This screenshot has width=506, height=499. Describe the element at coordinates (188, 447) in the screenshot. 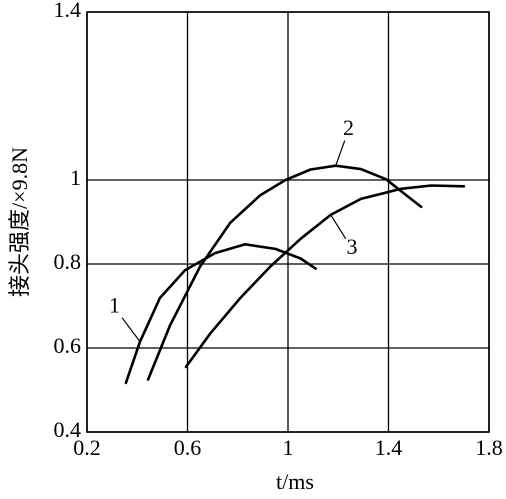

I see `x-tick-label: 0.6` at that location.